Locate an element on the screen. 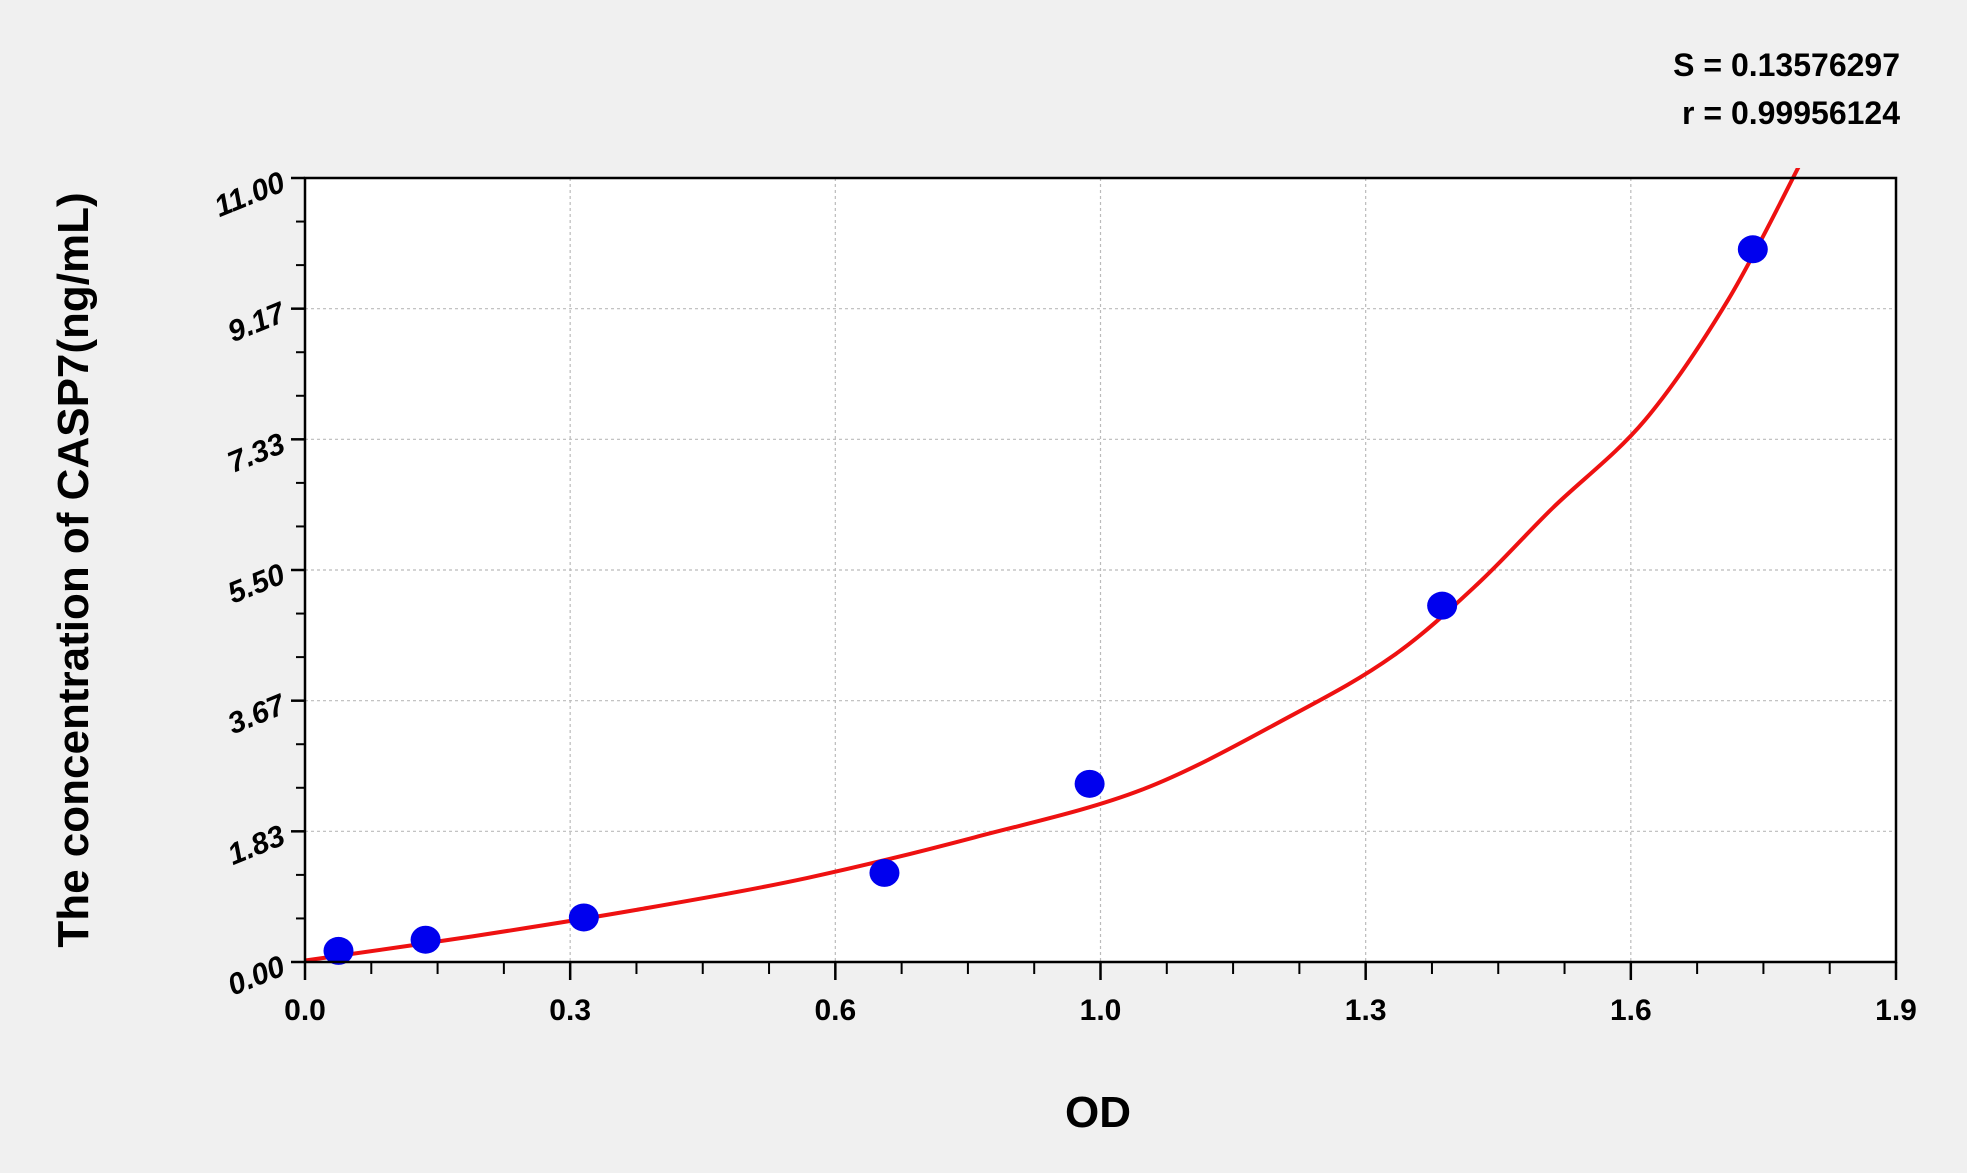 This screenshot has height=1173, width=1967. y-tick-label: 9.17 is located at coordinates (257, 322).